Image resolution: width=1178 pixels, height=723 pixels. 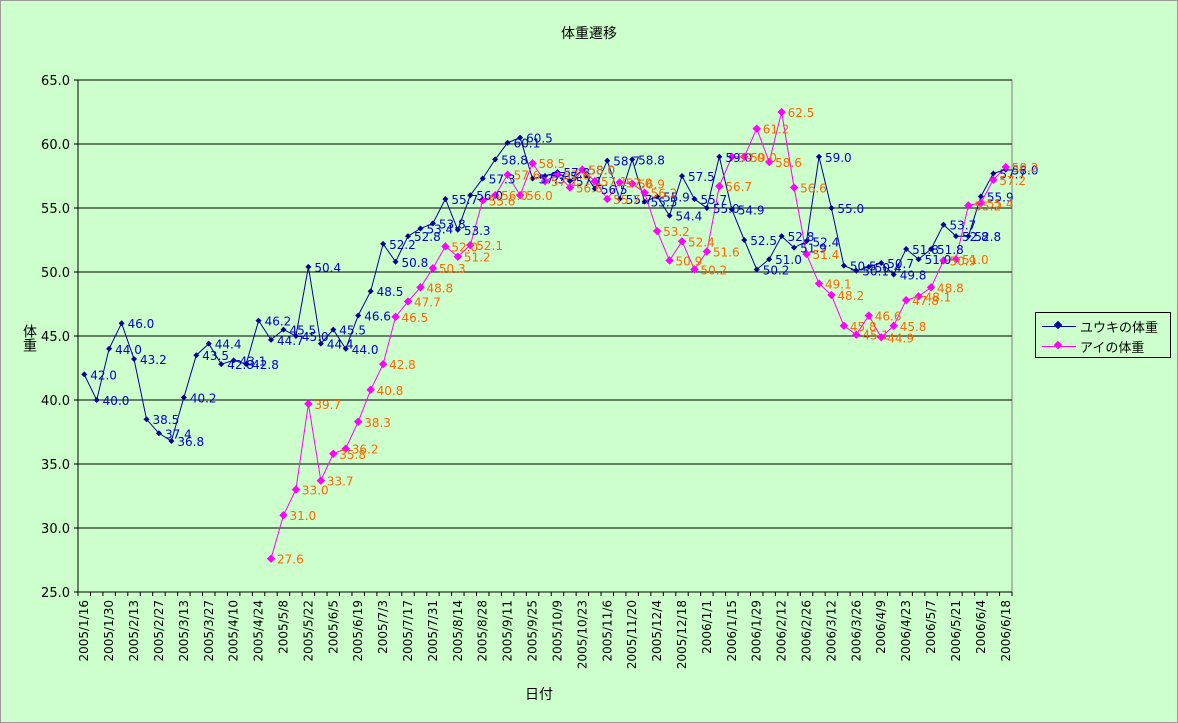 I want to click on y-tick-label: 40.0, so click(x=55, y=401).